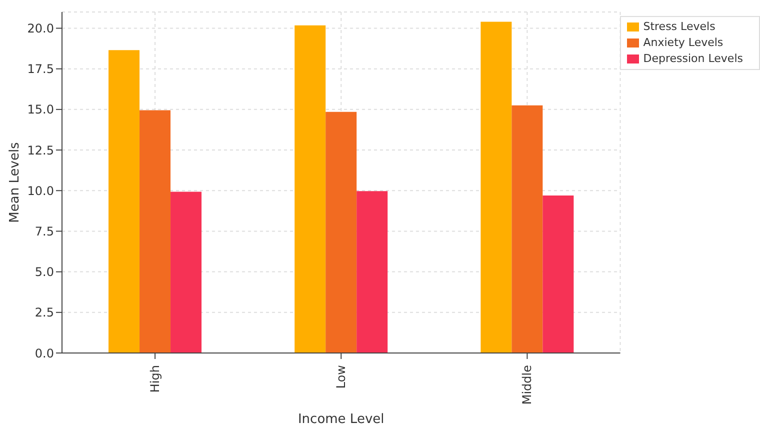 The height and width of the screenshot is (431, 760). I want to click on y-tick-label: 15.0, so click(40, 109).